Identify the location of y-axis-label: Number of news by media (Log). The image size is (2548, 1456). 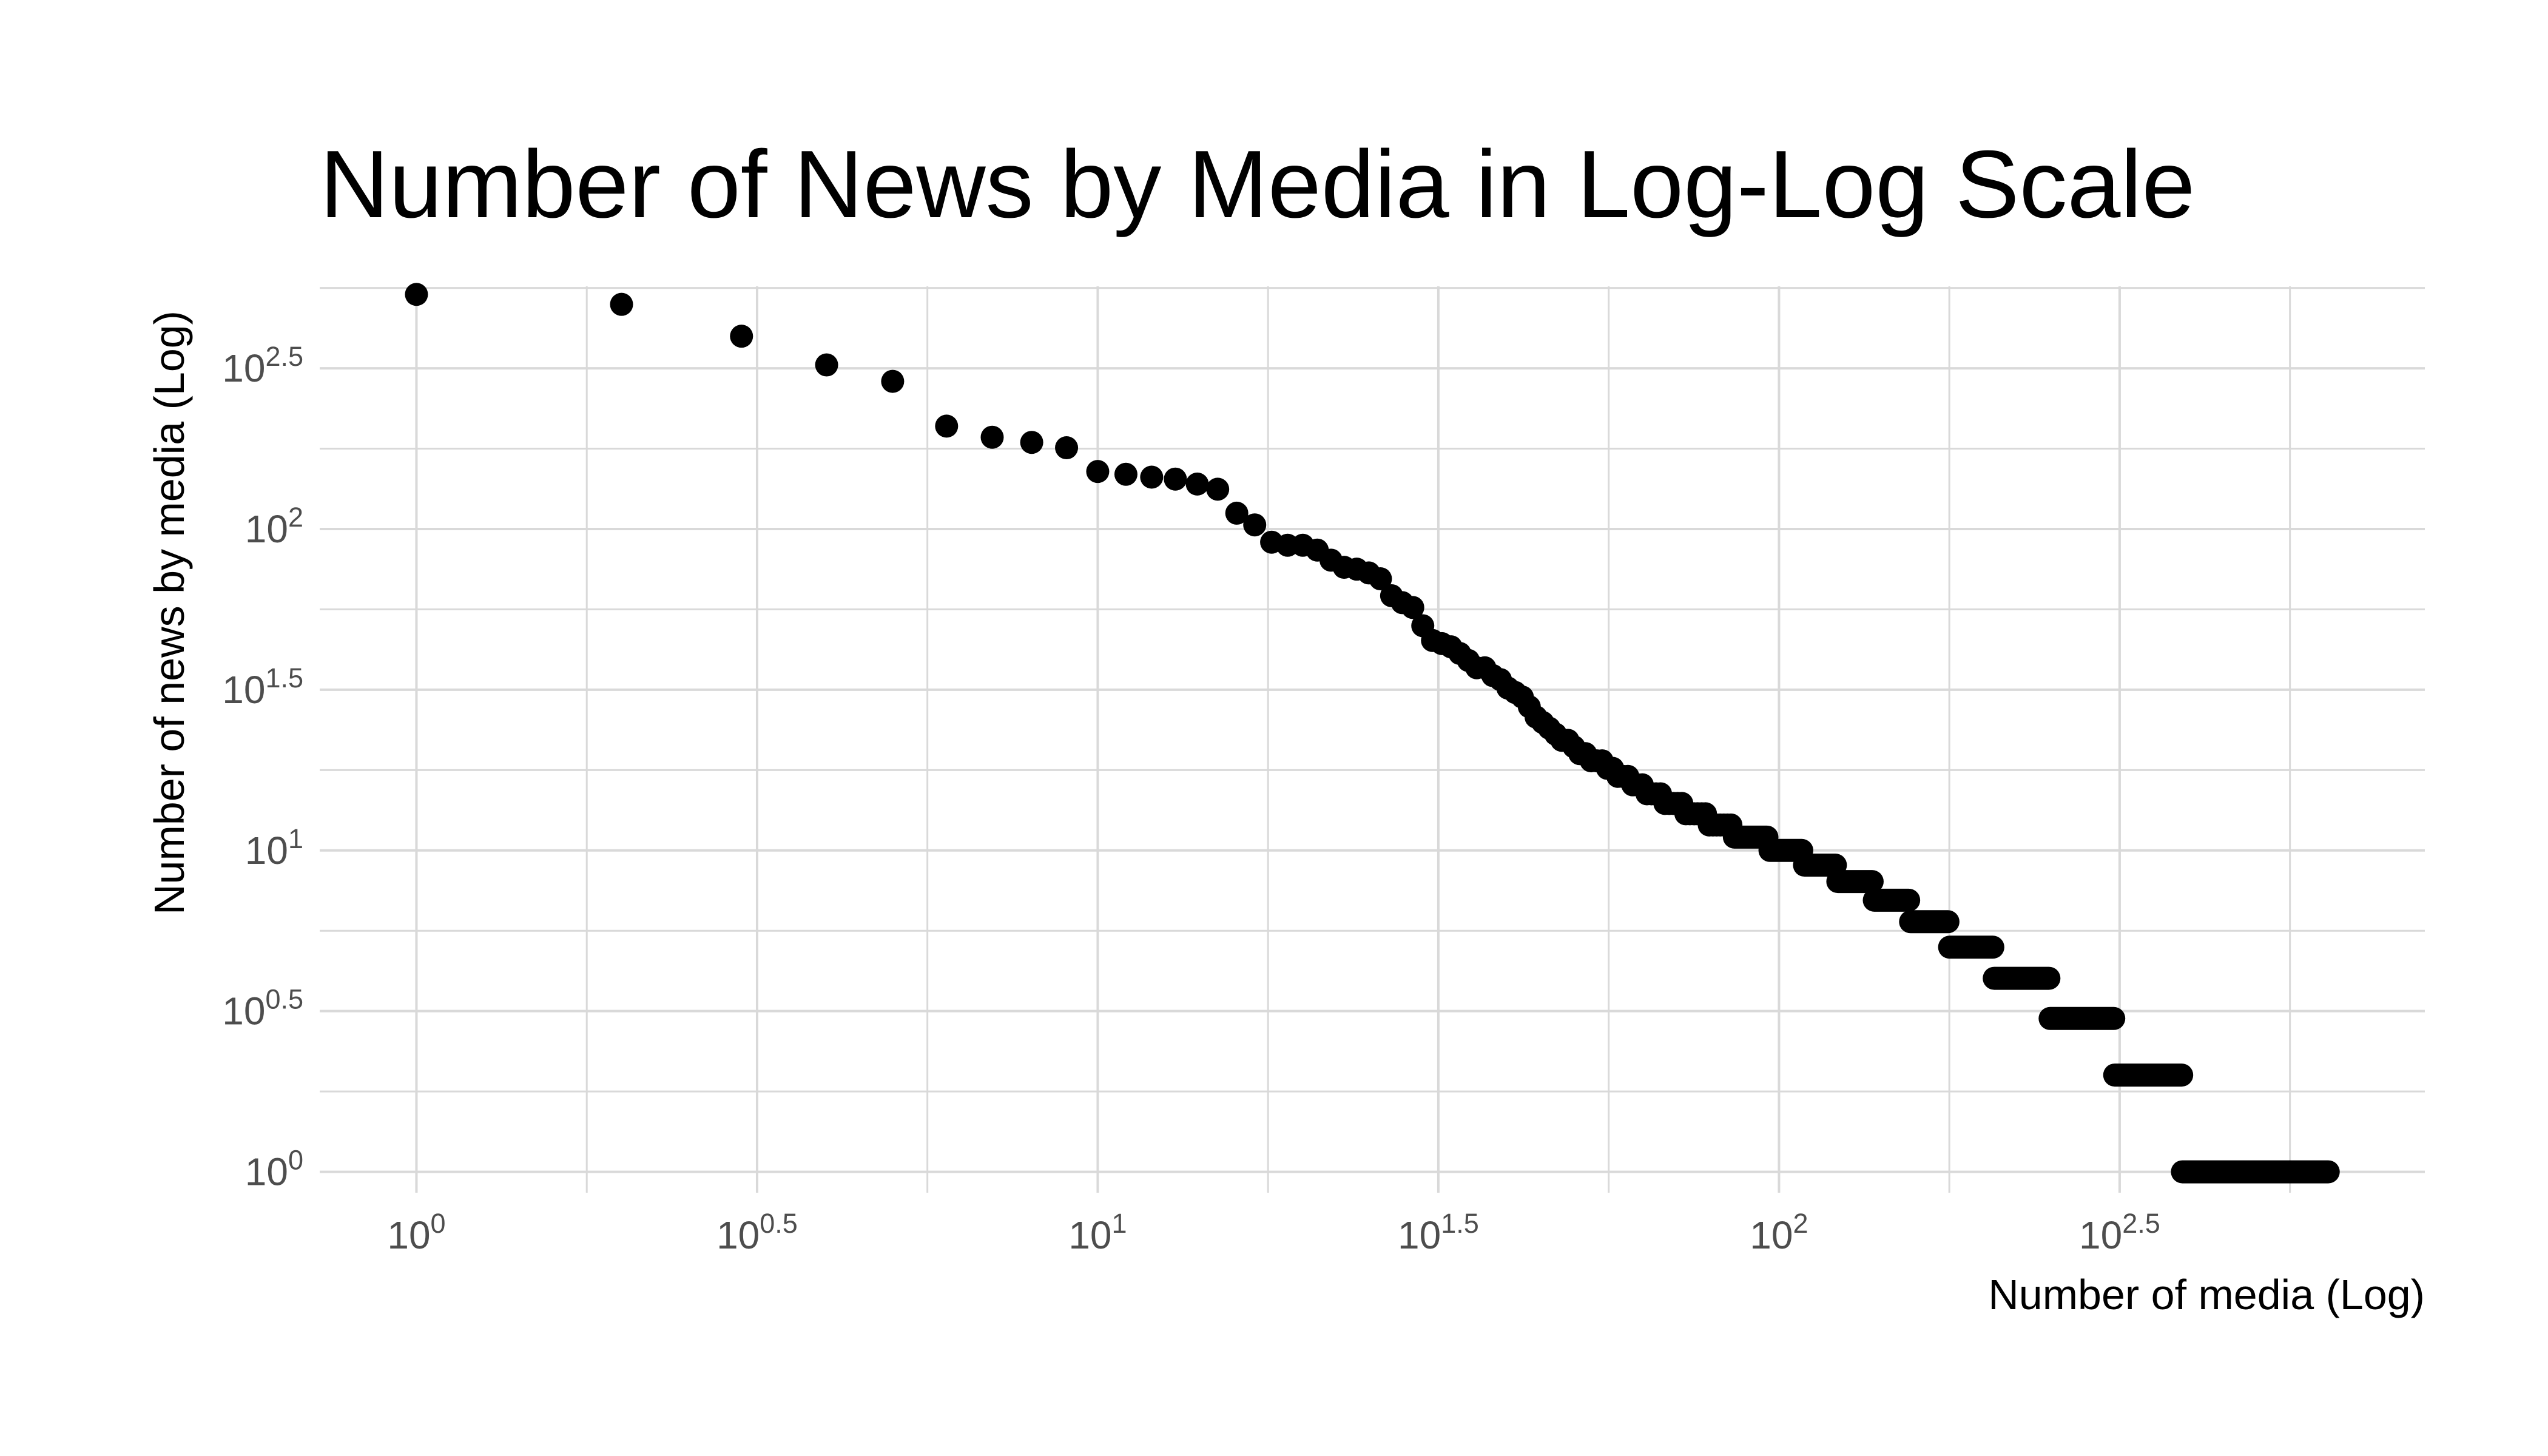
(169, 613).